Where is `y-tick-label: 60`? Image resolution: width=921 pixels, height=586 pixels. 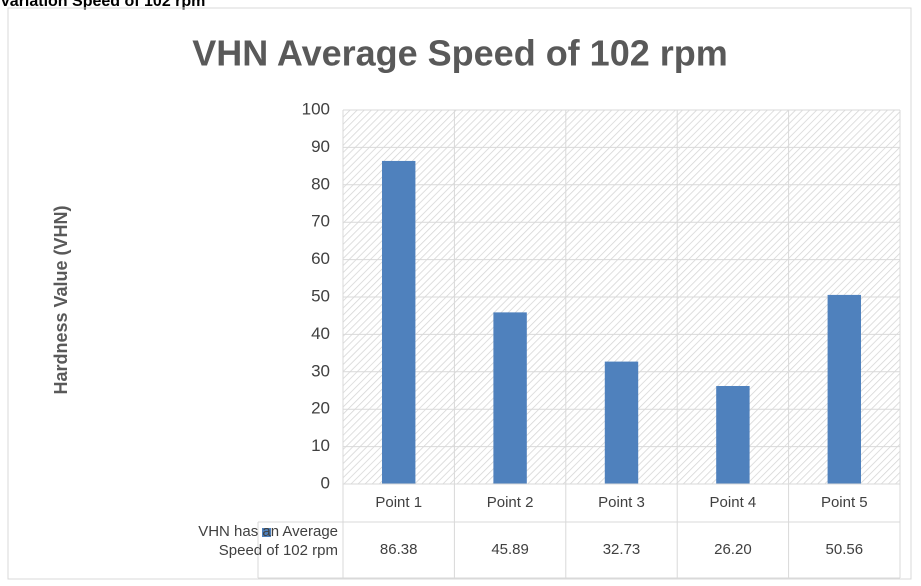 y-tick-label: 60 is located at coordinates (320, 258).